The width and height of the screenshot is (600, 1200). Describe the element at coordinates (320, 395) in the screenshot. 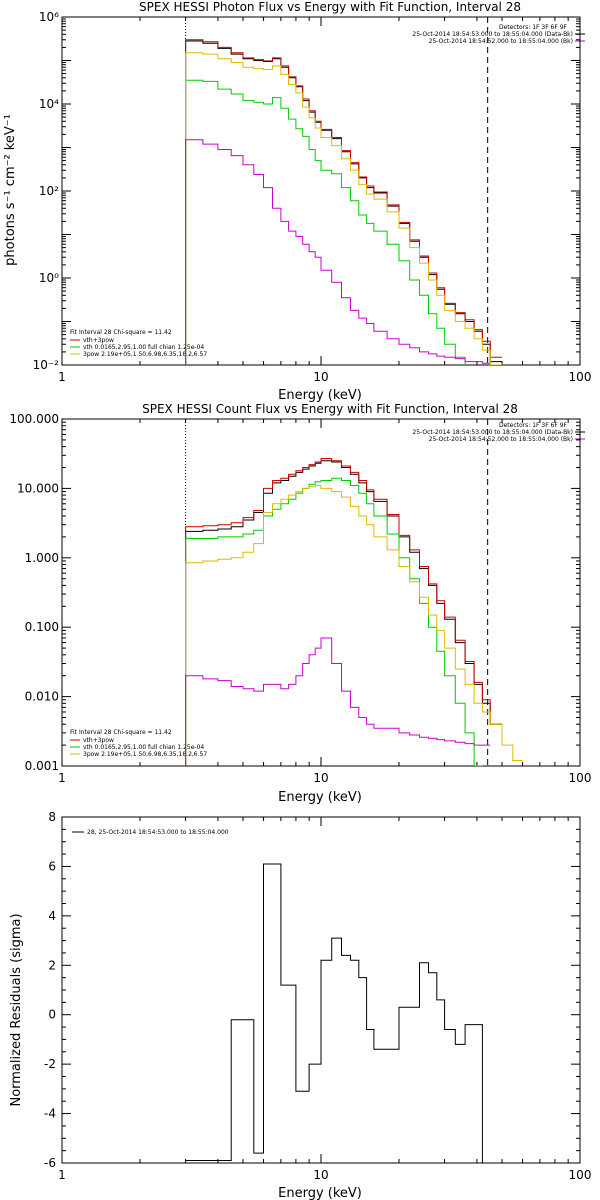

I see `photon-flux-xlabel: Energy (keV)` at that location.